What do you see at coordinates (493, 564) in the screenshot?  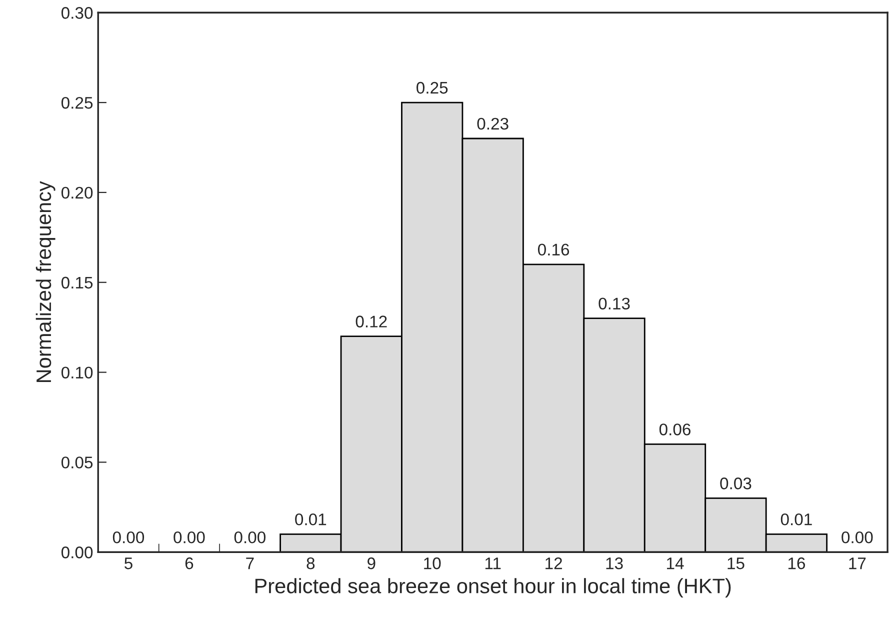 I see `x-tick-label: 11` at bounding box center [493, 564].